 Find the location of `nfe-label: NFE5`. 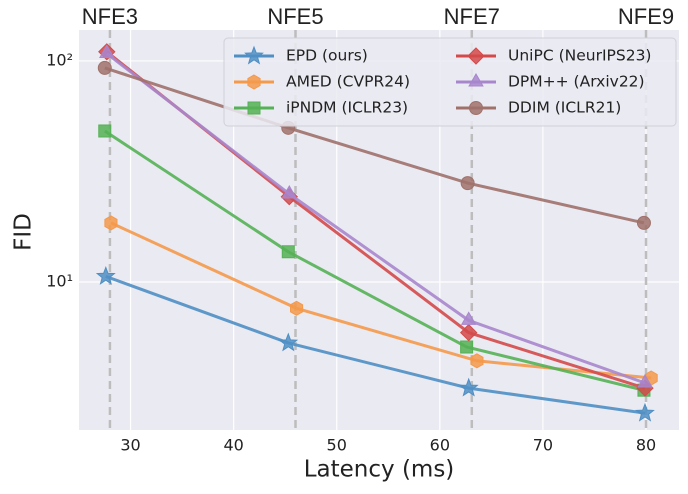

nfe-label: NFE5 is located at coordinates (295, 16).